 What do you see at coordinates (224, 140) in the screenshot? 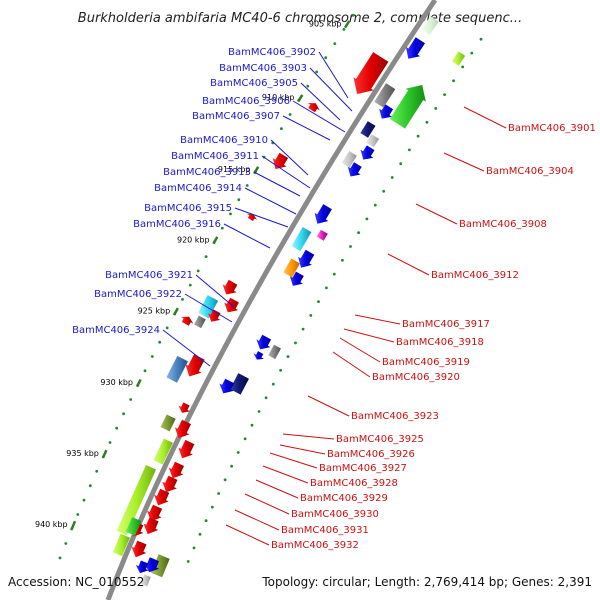
I see `gene-label-left: BamMC406_3910` at bounding box center [224, 140].